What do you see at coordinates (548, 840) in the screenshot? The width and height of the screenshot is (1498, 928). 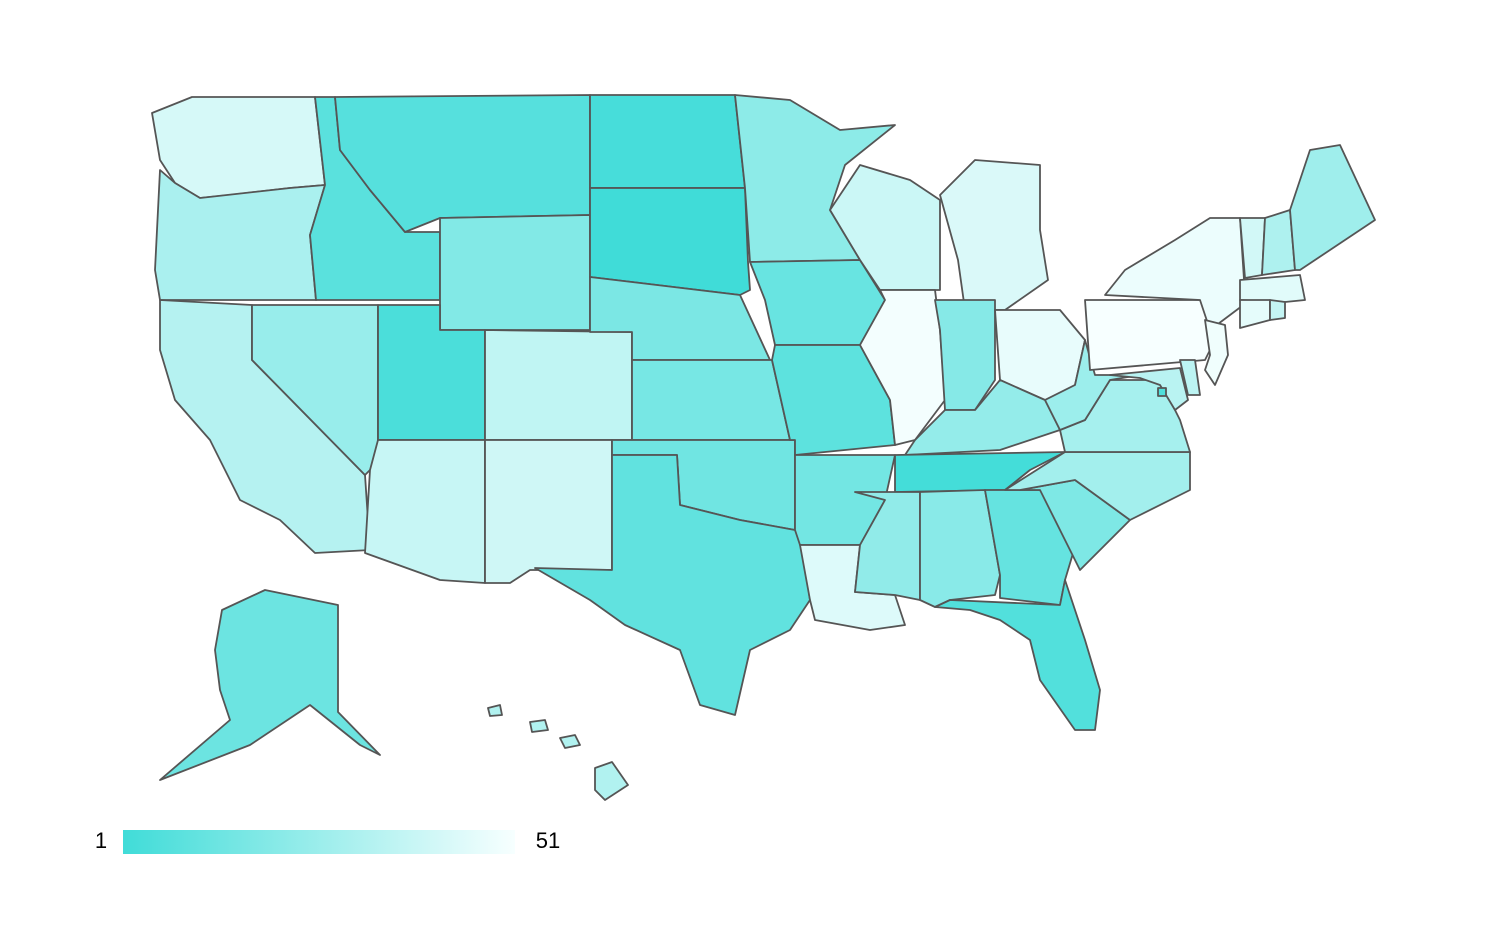 I see `legend-max: 51` at bounding box center [548, 840].